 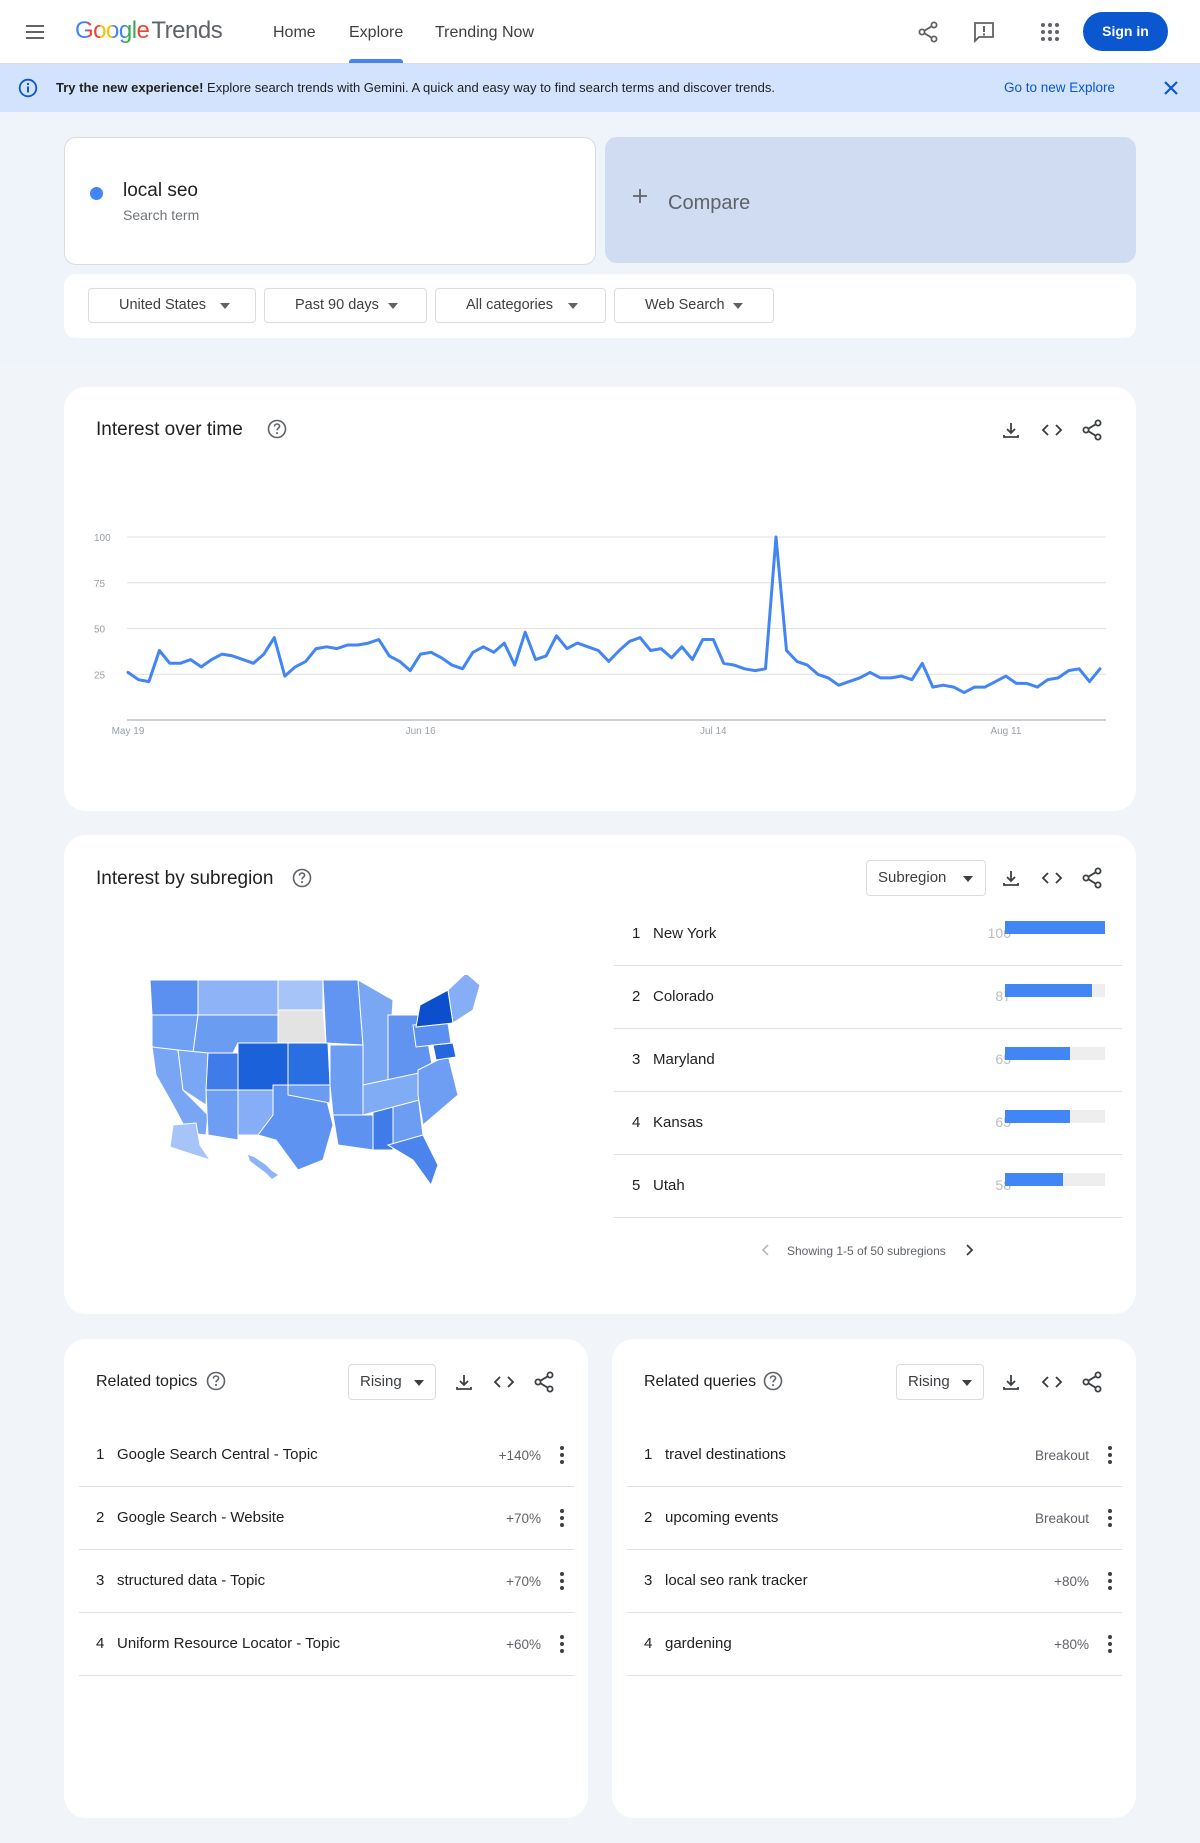 I want to click on subregion-row: 4 Kansas 65, so click(x=868, y=1123).